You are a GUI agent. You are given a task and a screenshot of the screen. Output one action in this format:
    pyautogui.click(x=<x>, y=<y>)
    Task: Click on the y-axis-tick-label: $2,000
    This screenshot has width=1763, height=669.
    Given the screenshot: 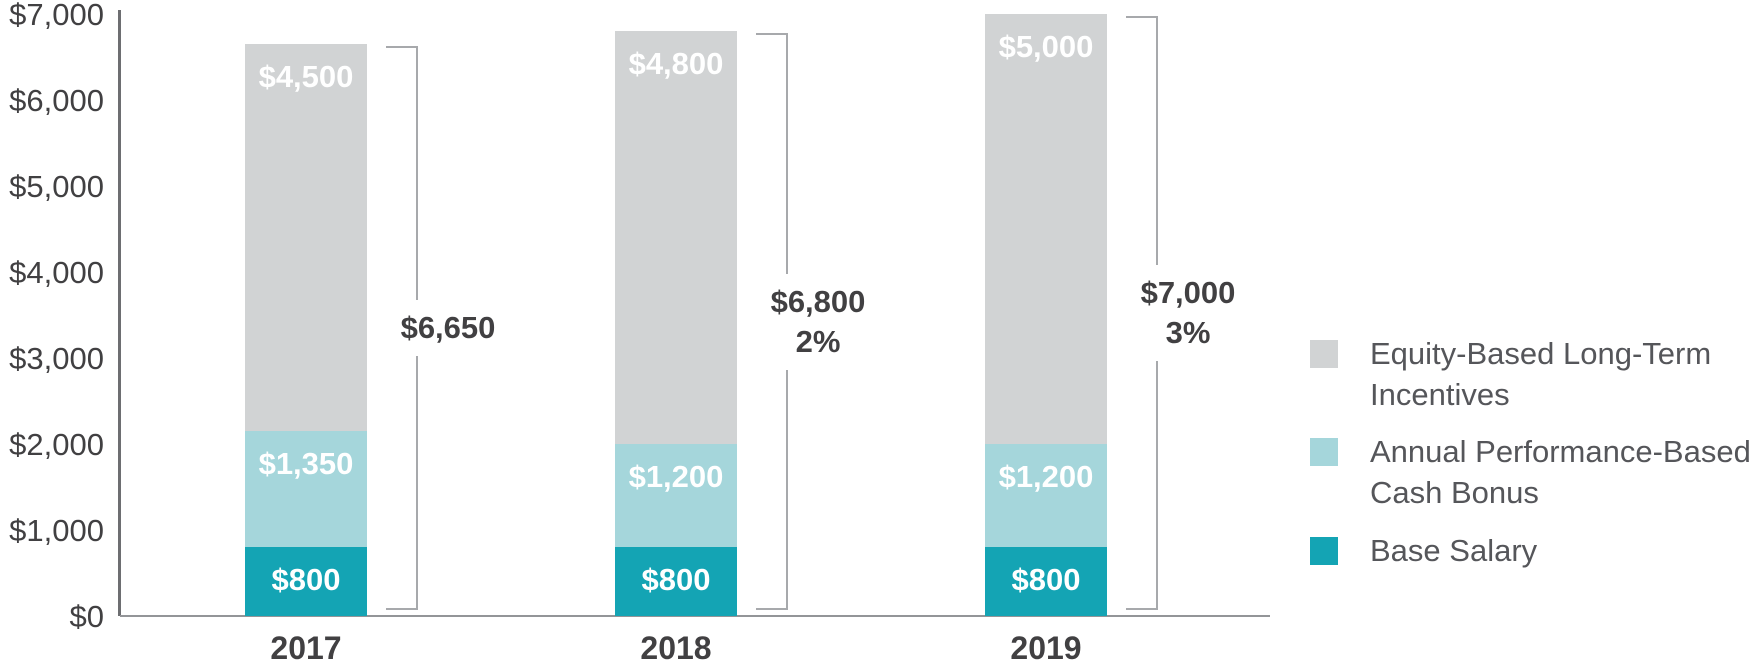 What is the action you would take?
    pyautogui.click(x=56, y=444)
    